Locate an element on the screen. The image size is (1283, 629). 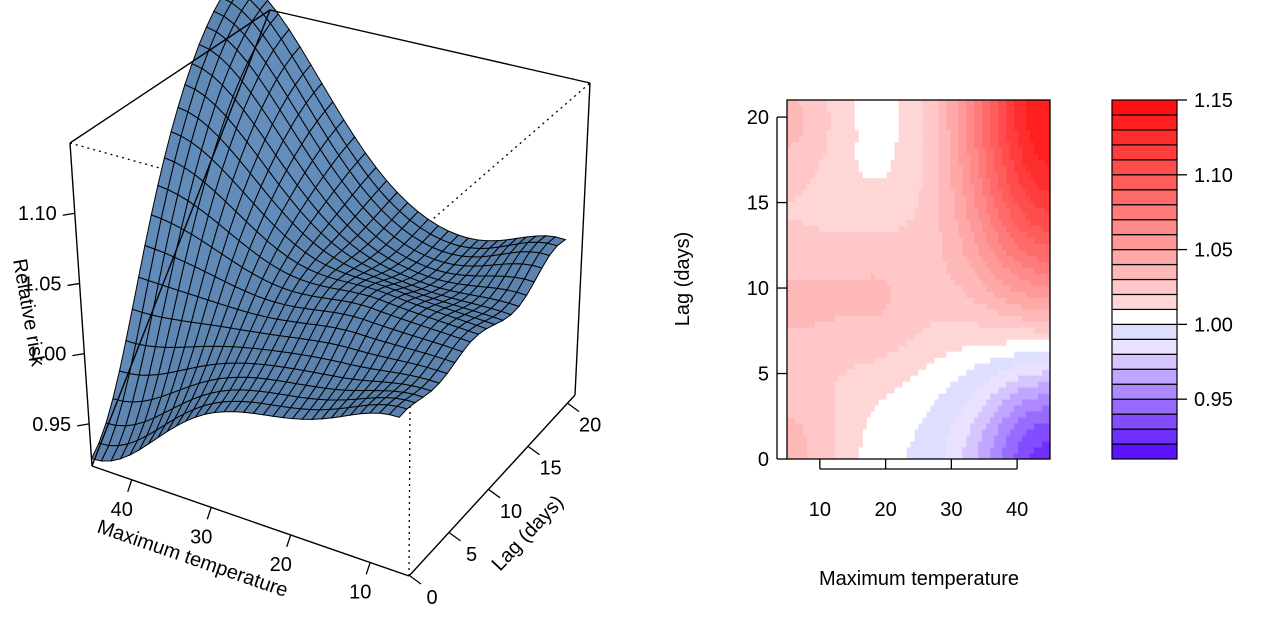
x-tick is located at coordinates (130, 485).